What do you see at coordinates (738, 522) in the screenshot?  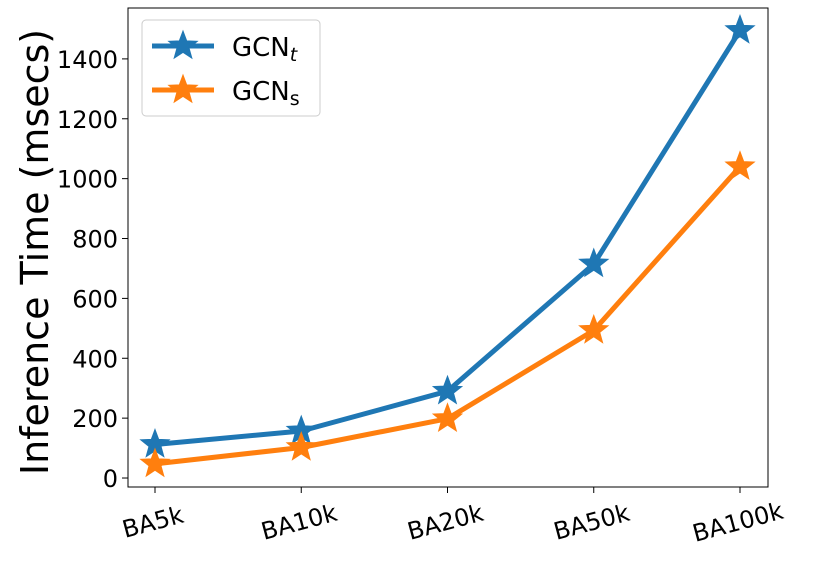 I see `x-tick-label: BA100k` at bounding box center [738, 522].